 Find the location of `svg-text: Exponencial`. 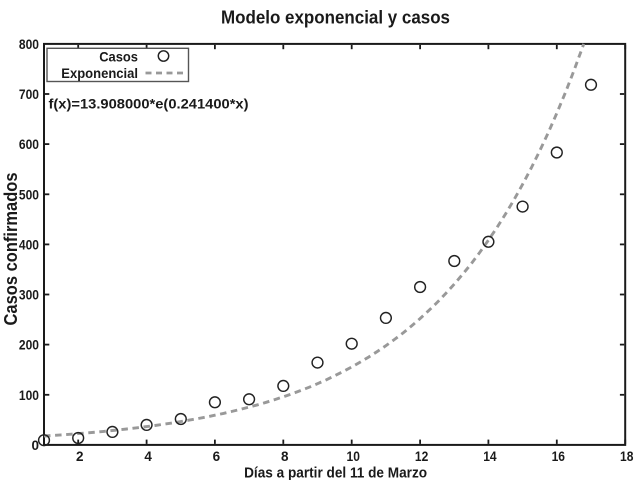

svg-text: Exponencial is located at coordinates (99, 73).